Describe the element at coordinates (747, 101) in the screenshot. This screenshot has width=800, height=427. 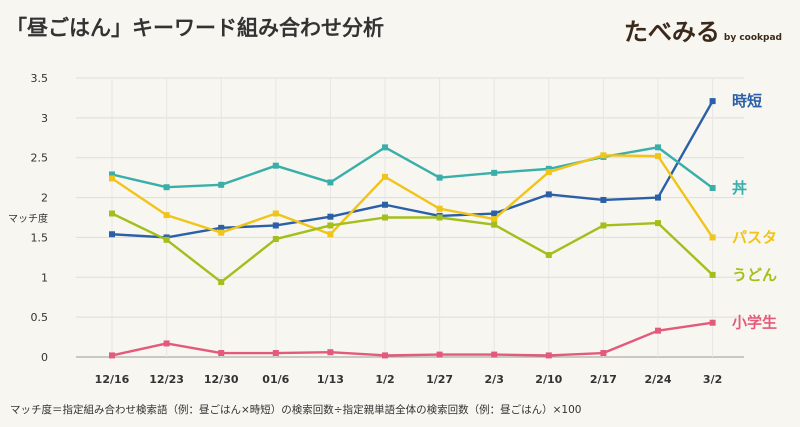
I see `series-label: 時短` at that location.